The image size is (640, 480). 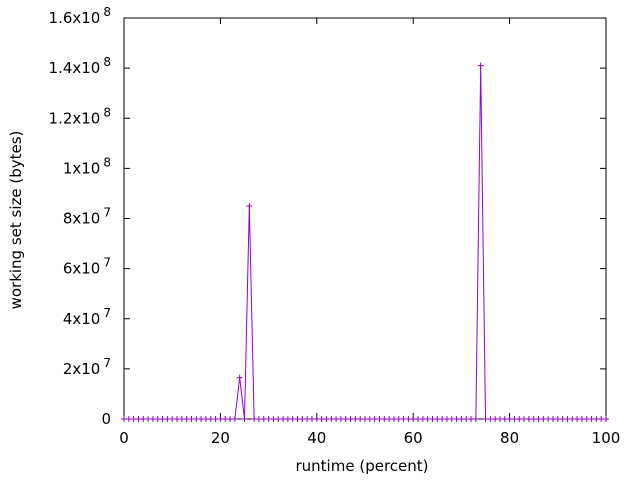 I want to click on y-axis-title: working set size (bytes), so click(x=16, y=220).